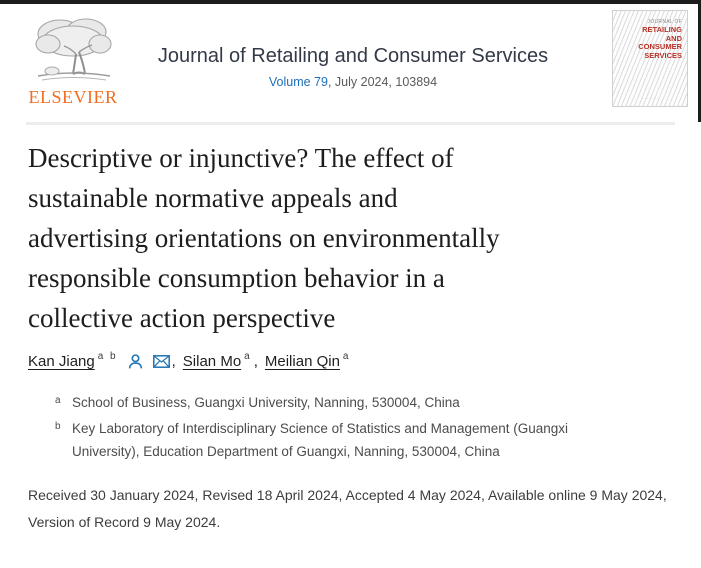  Describe the element at coordinates (212, 361) in the screenshot. I see `author-link-silan-mo: Silan Mo` at that location.